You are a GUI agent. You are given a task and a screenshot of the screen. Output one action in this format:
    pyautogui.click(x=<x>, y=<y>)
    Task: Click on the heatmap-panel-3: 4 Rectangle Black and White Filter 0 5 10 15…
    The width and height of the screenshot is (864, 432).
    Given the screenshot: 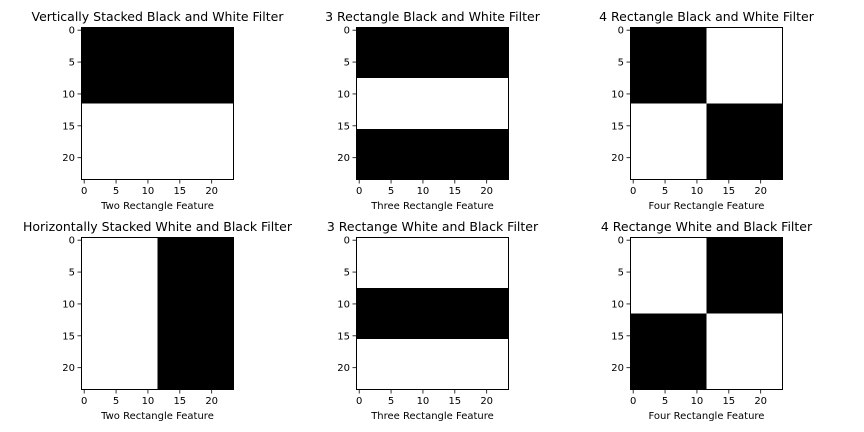 What is the action you would take?
    pyautogui.click(x=707, y=110)
    